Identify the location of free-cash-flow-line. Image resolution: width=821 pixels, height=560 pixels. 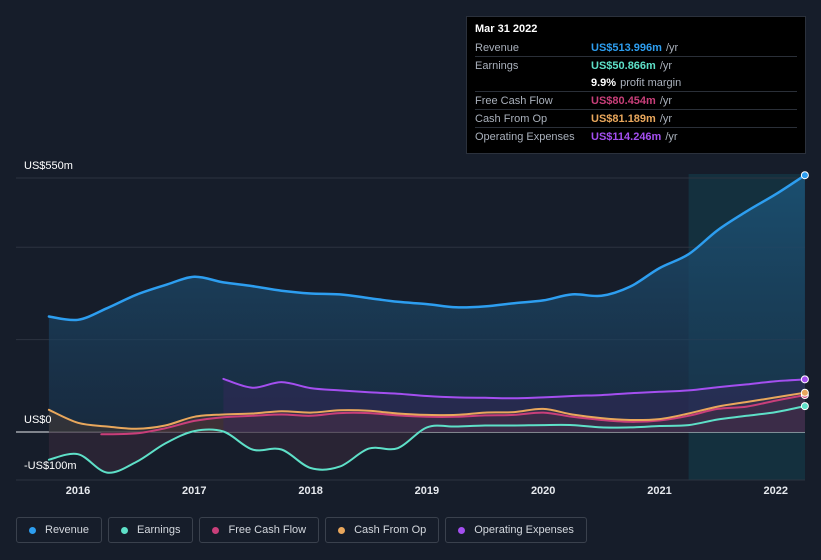
(453, 415).